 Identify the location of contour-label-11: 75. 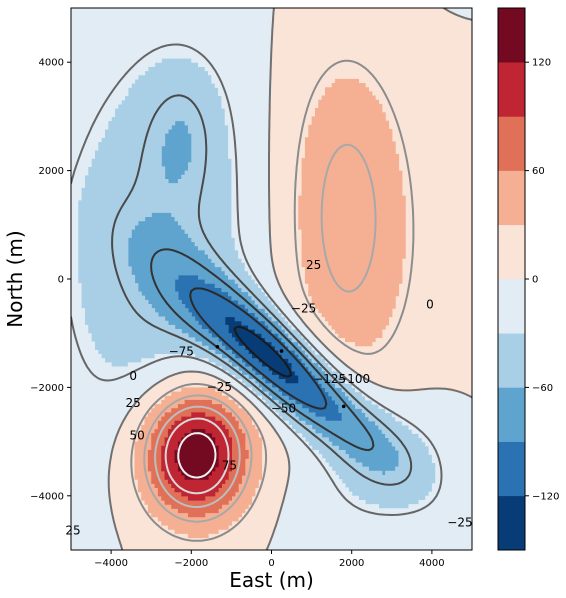
(229, 465).